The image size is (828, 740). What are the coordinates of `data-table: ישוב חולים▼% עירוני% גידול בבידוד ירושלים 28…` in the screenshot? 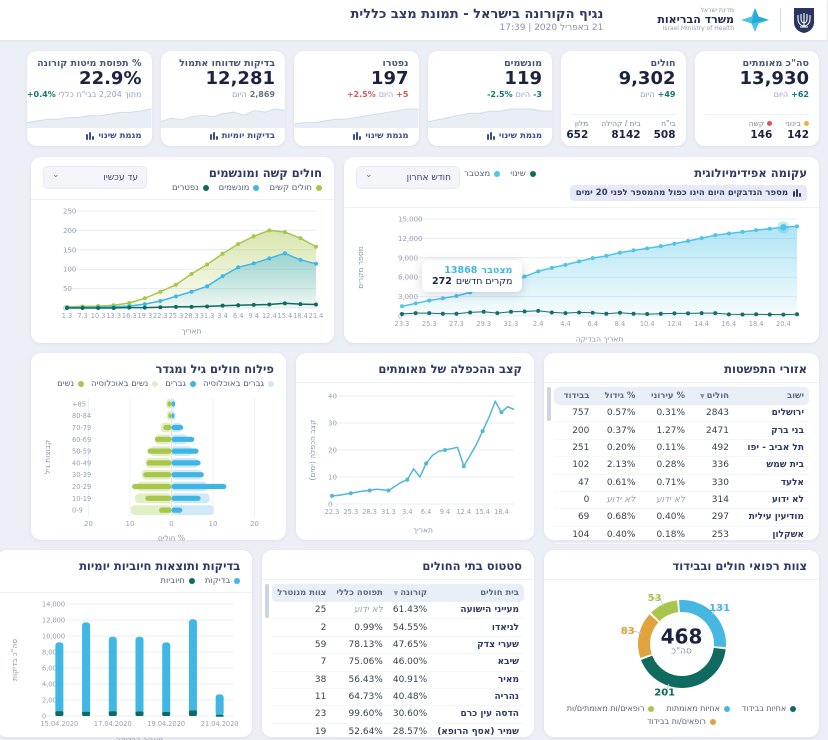 It's located at (682, 466).